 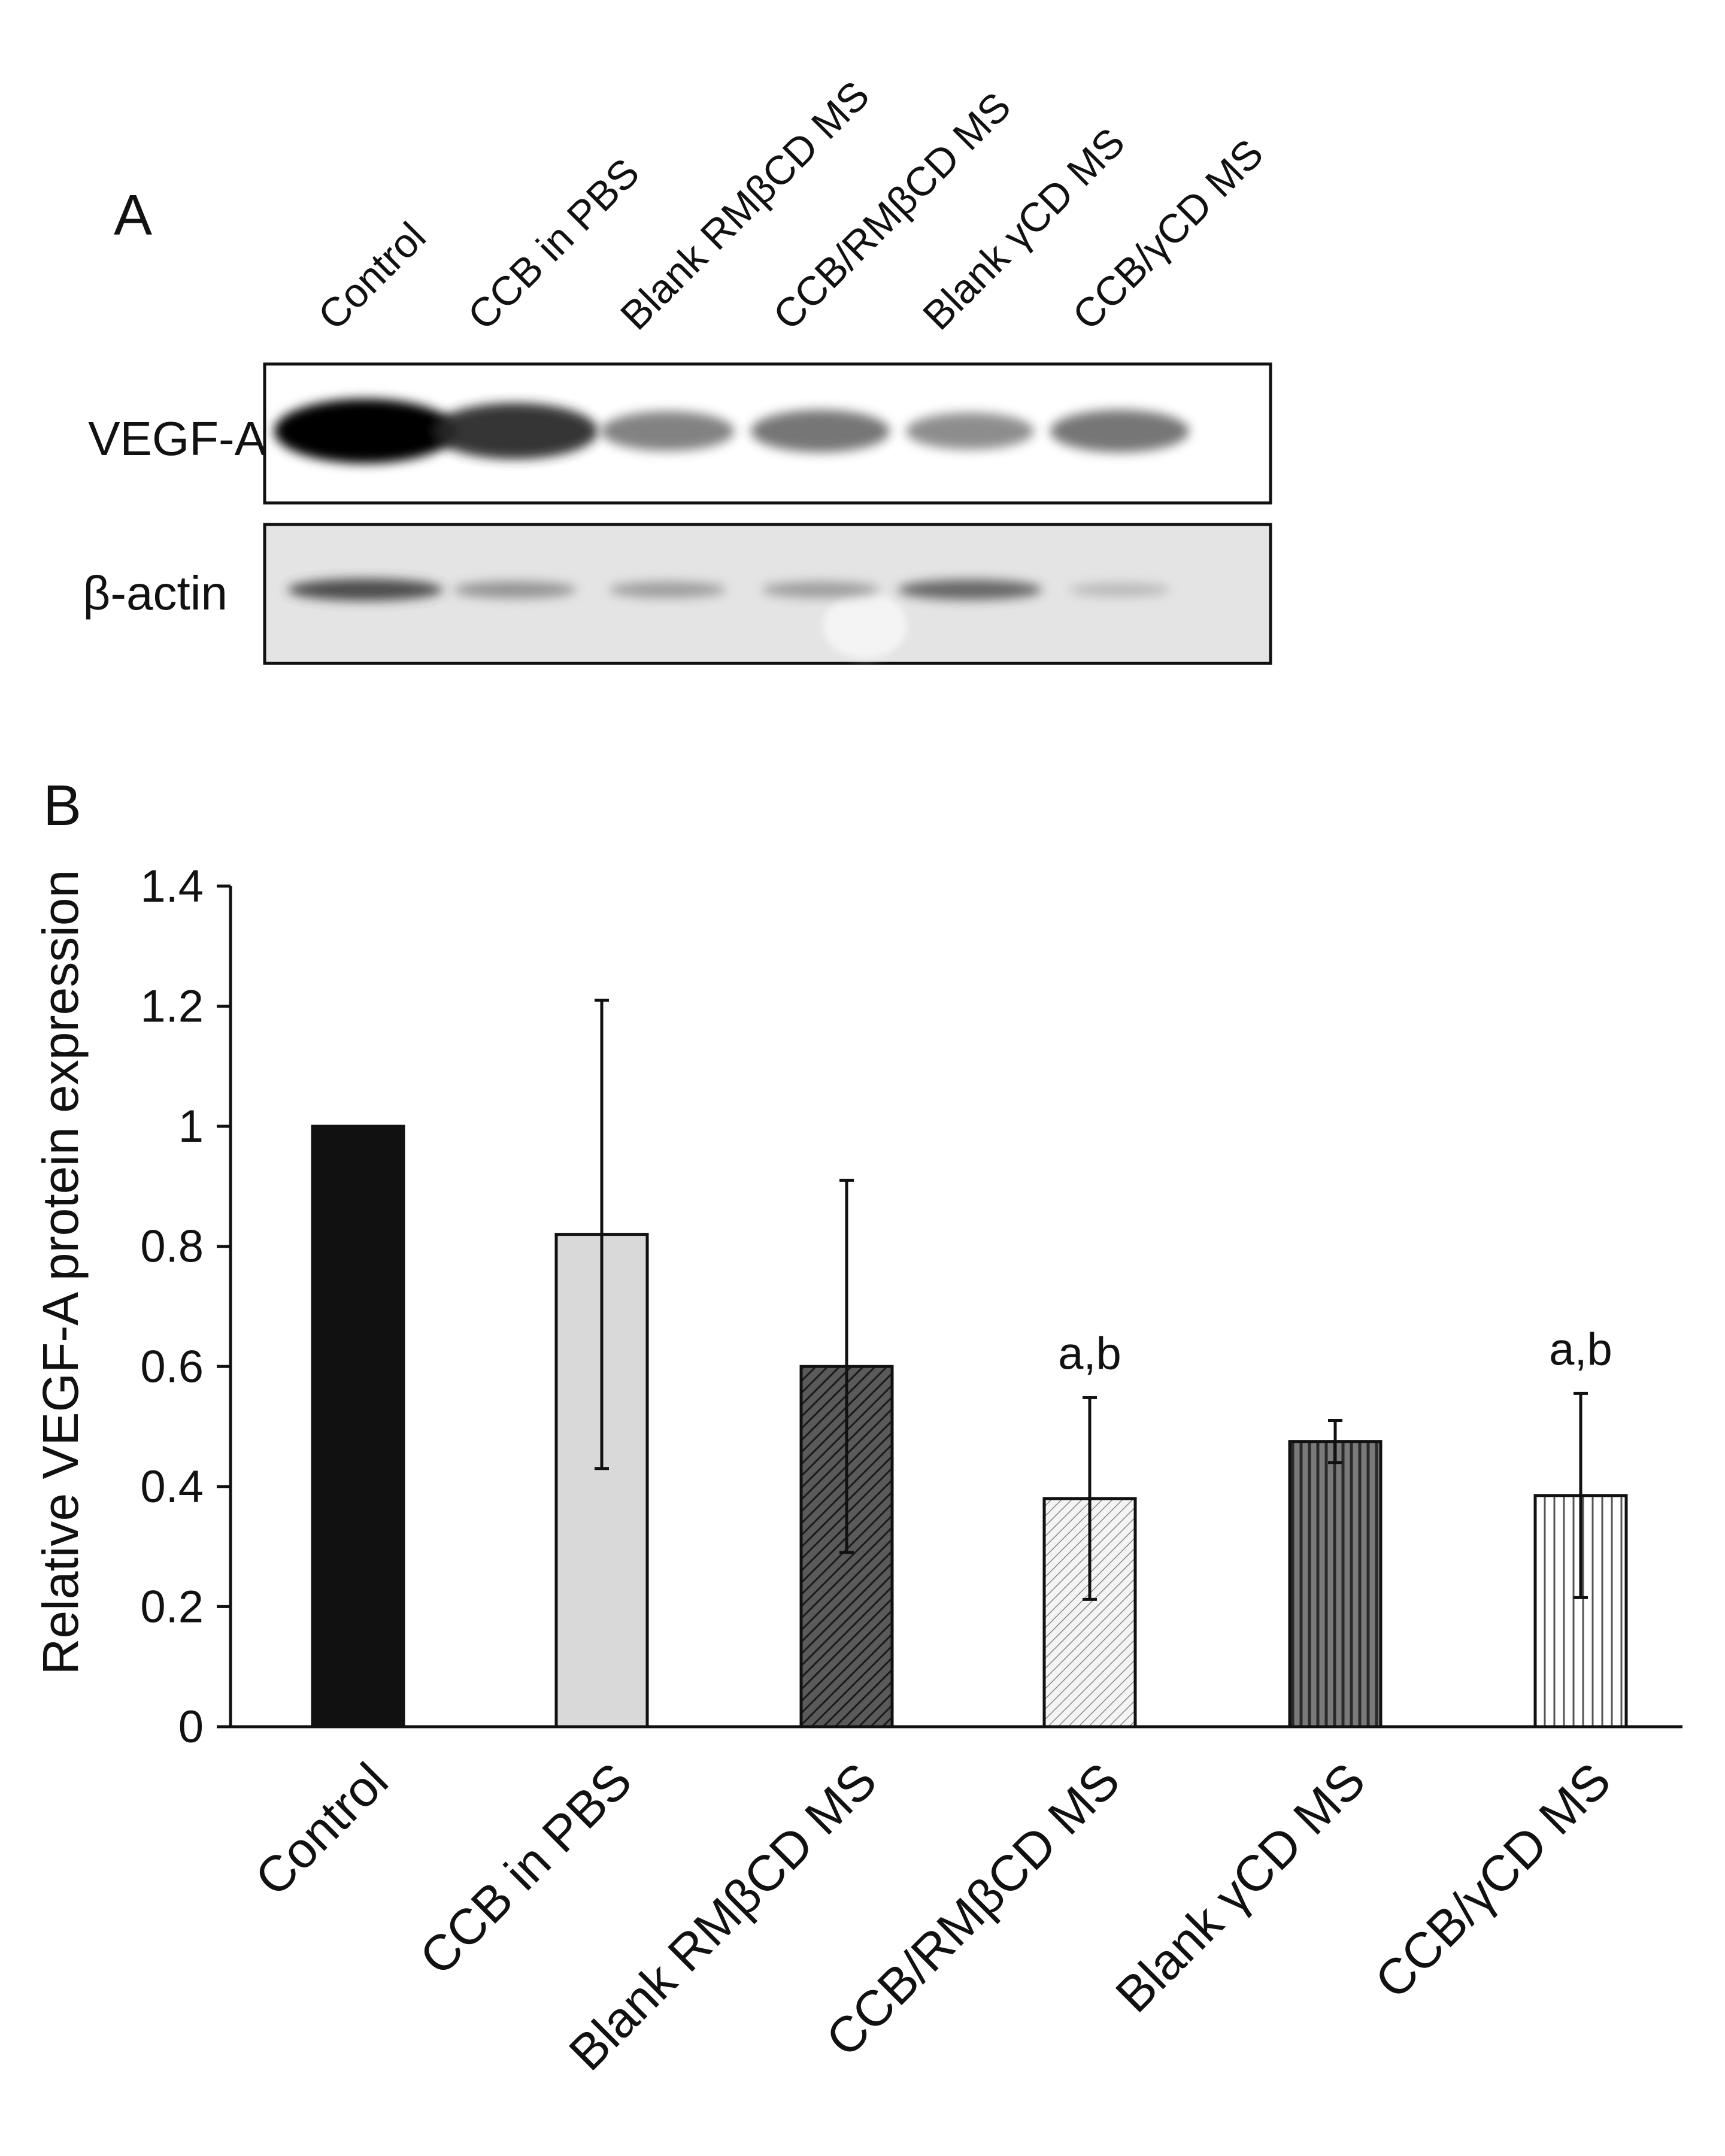 I want to click on significance-labels: a,b a,b, so click(x=1335, y=1351).